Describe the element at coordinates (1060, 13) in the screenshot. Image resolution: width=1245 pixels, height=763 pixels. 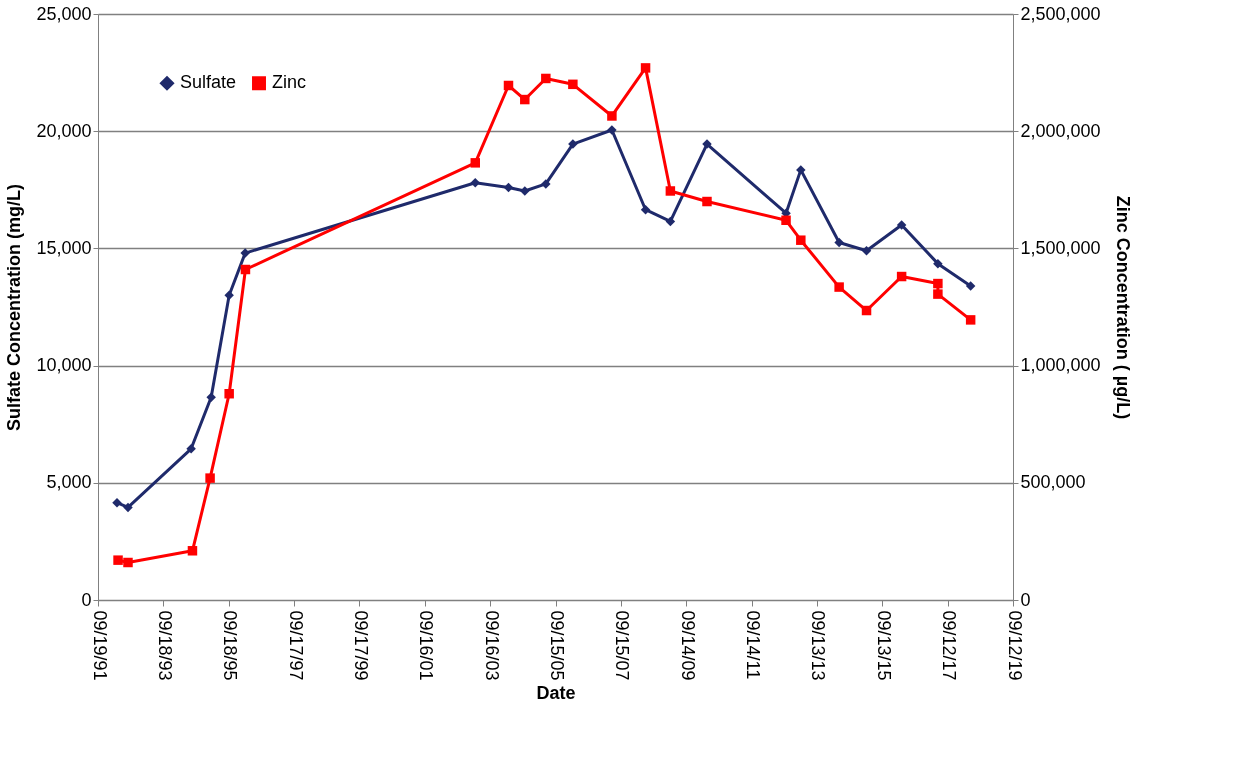
I see `y2-tick-label: 2,500,000` at that location.